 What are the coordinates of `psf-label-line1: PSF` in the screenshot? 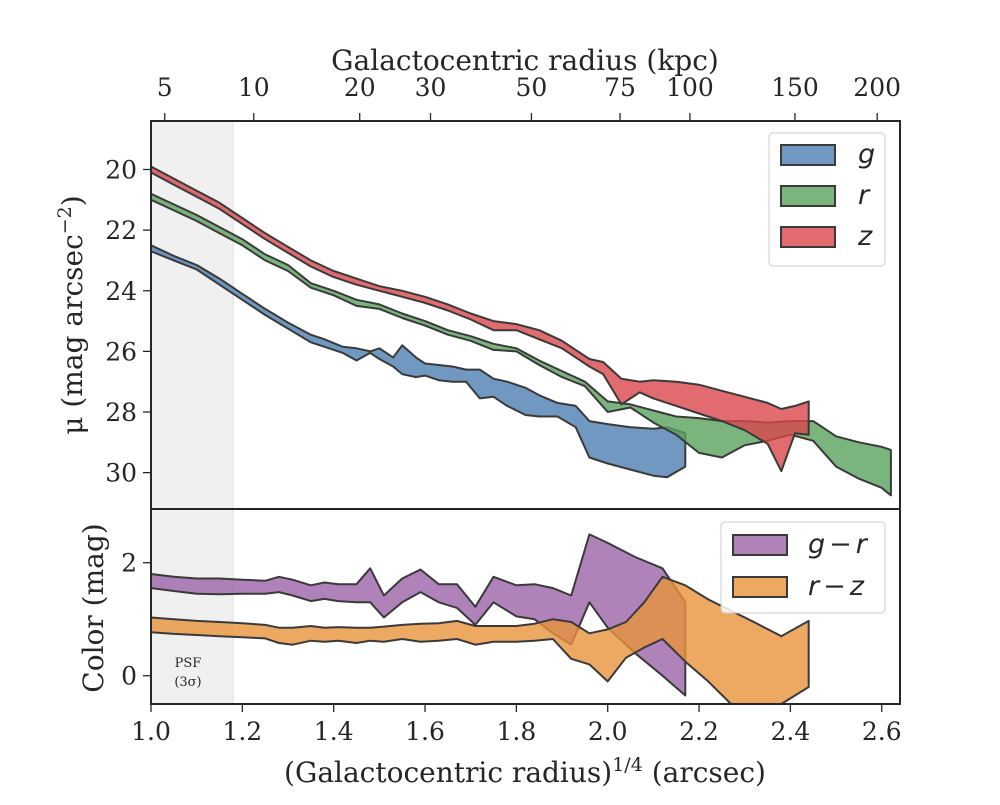 It's located at (188, 663).